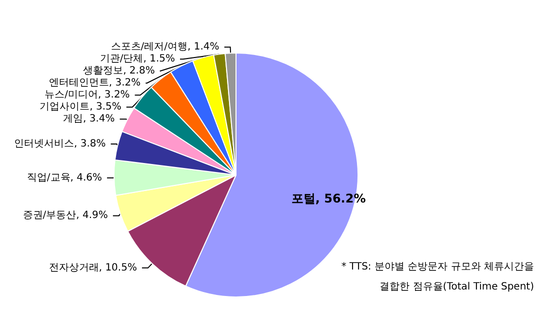 The width and height of the screenshot is (540, 323). I want to click on slice-label: 스포츠/레저/여행, 1.4%, so click(165, 47).